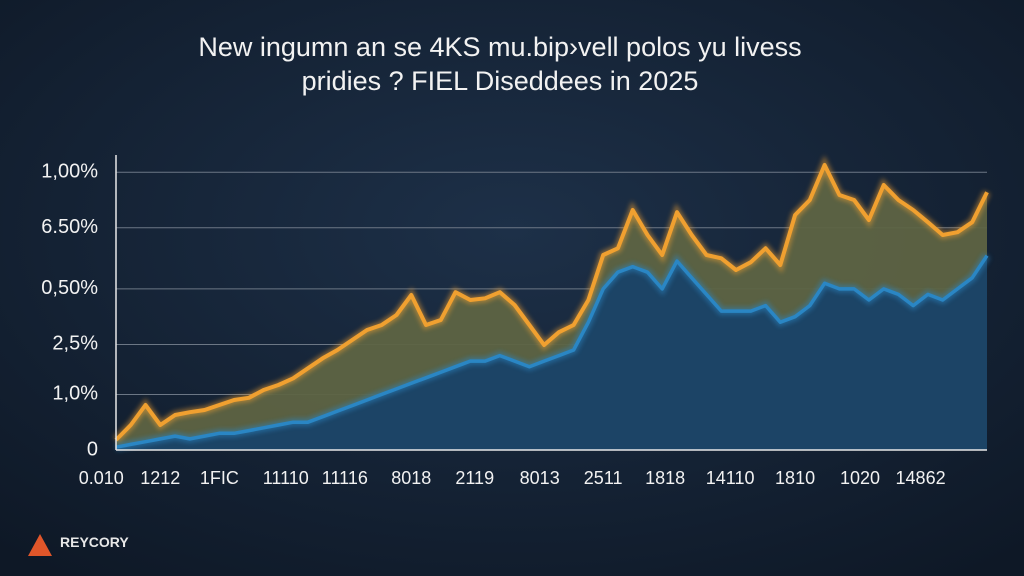 This screenshot has height=576, width=1024. I want to click on x-tick-label: 8018, so click(411, 478).